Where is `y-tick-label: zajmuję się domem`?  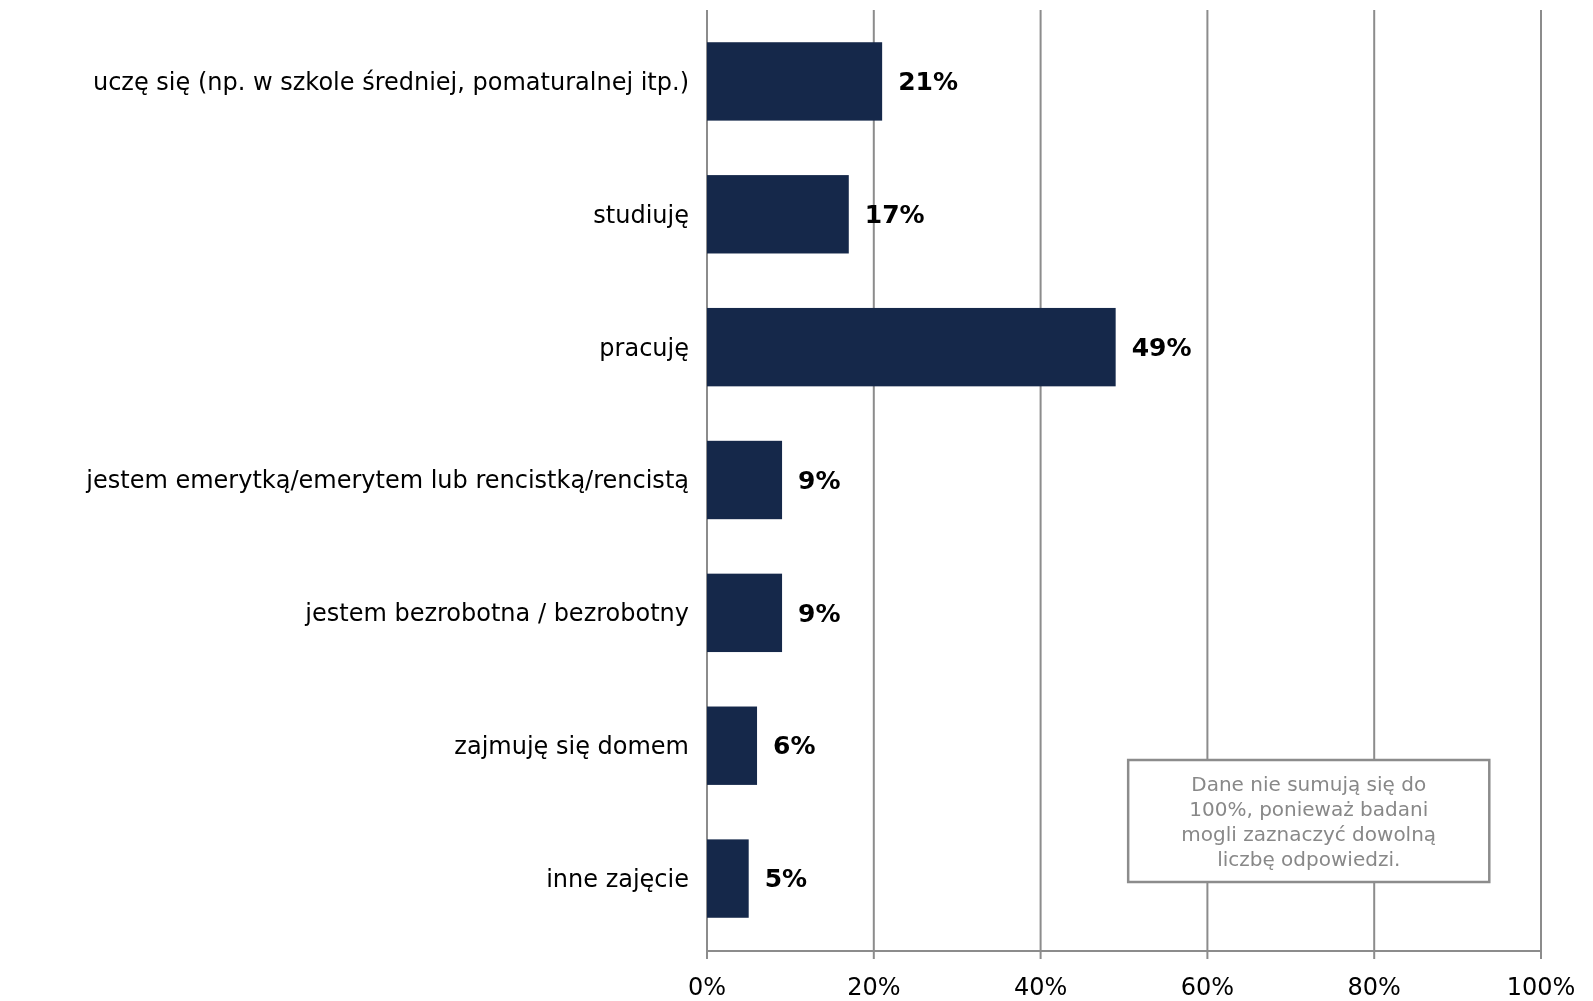
y-tick-label: zajmuję się domem is located at coordinates (571, 746).